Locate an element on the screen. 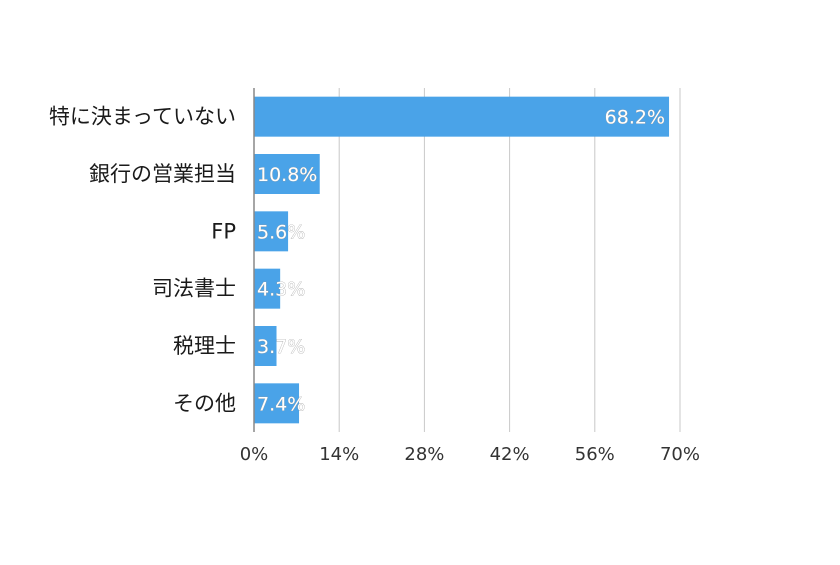 This screenshot has height=565, width=840. category-label-2: FP is located at coordinates (223, 231).